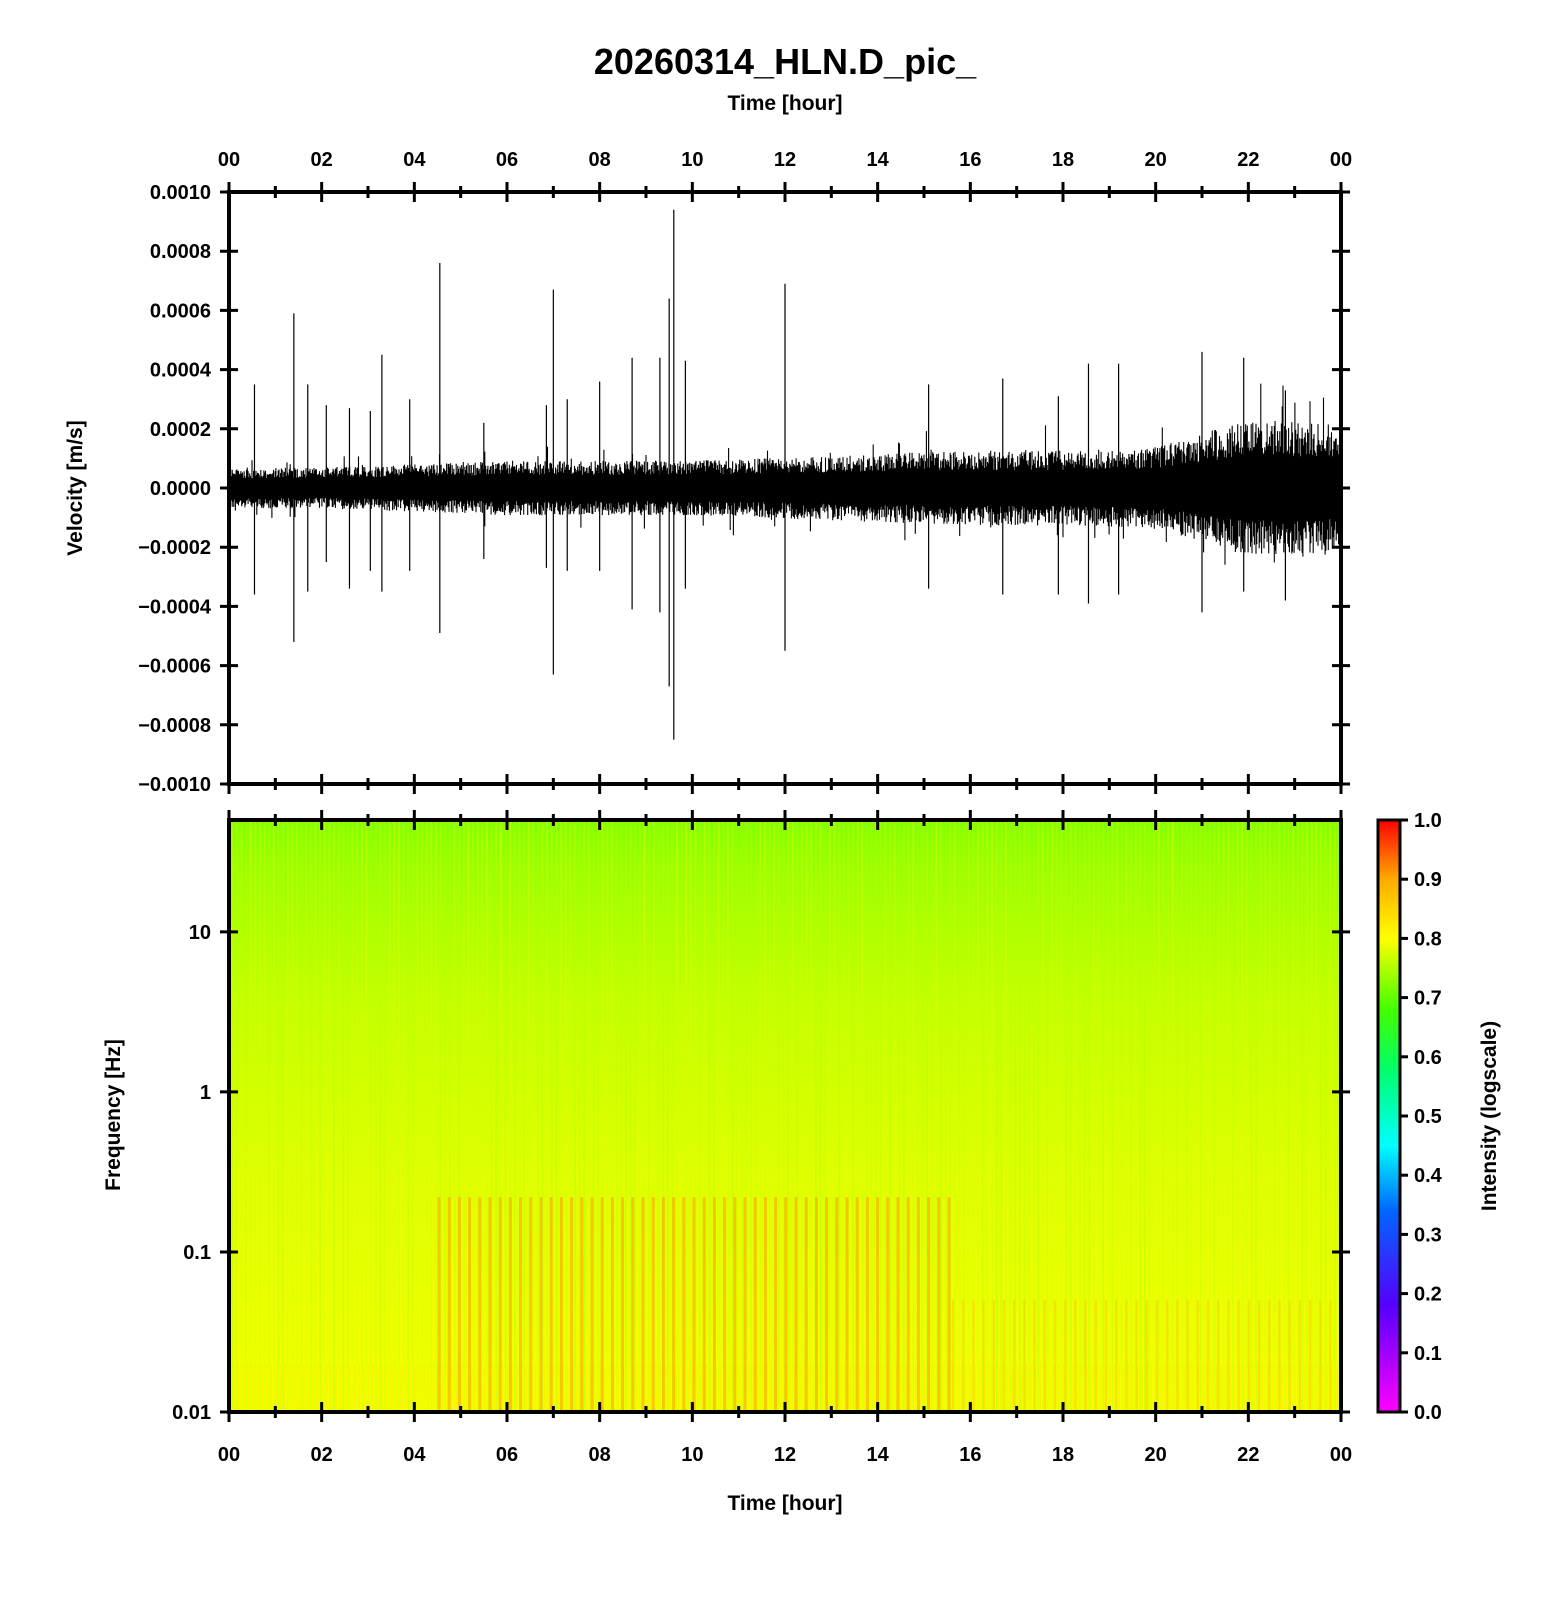 This screenshot has width=1556, height=1600. Describe the element at coordinates (229, 1455) in the screenshot. I see `bottom-x-tick-label: 00` at that location.